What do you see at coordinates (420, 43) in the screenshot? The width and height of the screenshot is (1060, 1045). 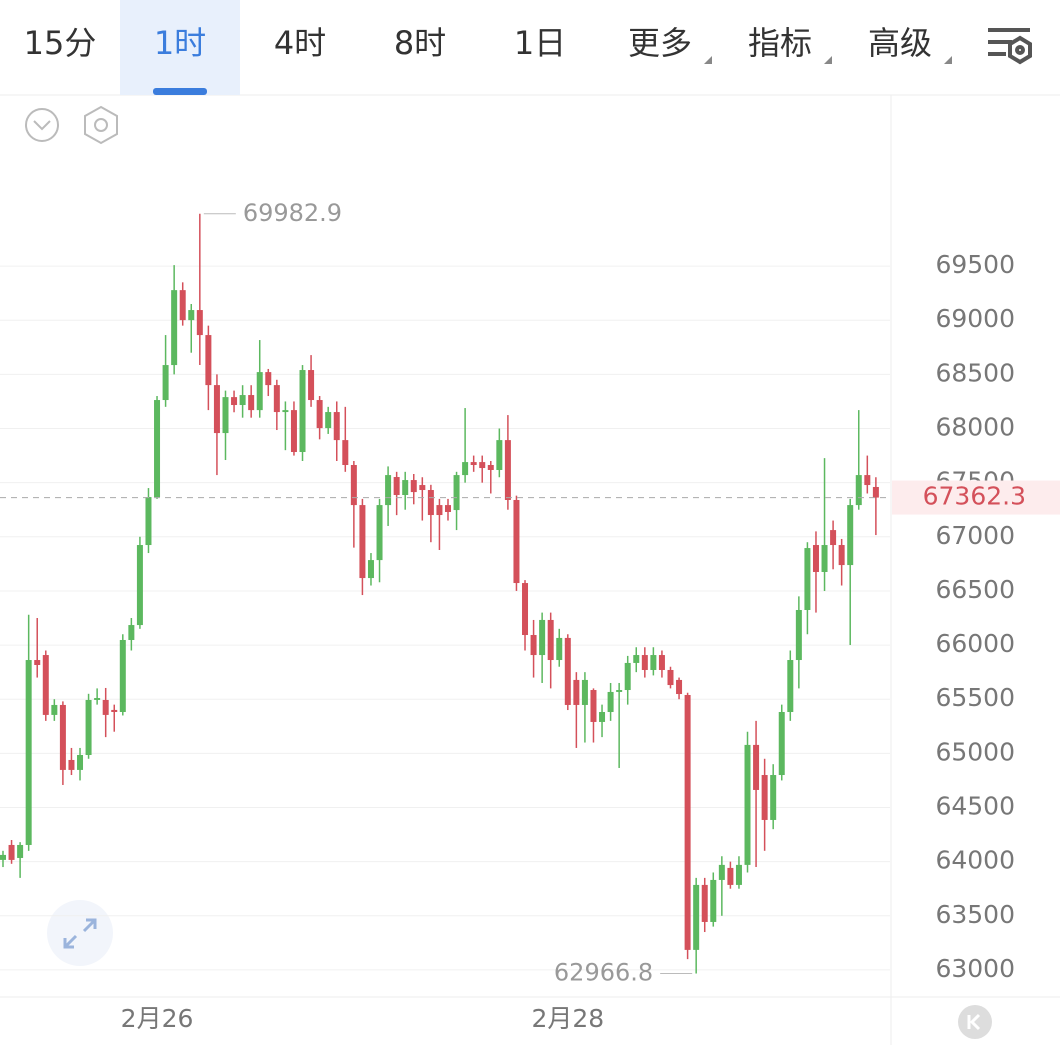 I see `toolbar-tab: 8时` at bounding box center [420, 43].